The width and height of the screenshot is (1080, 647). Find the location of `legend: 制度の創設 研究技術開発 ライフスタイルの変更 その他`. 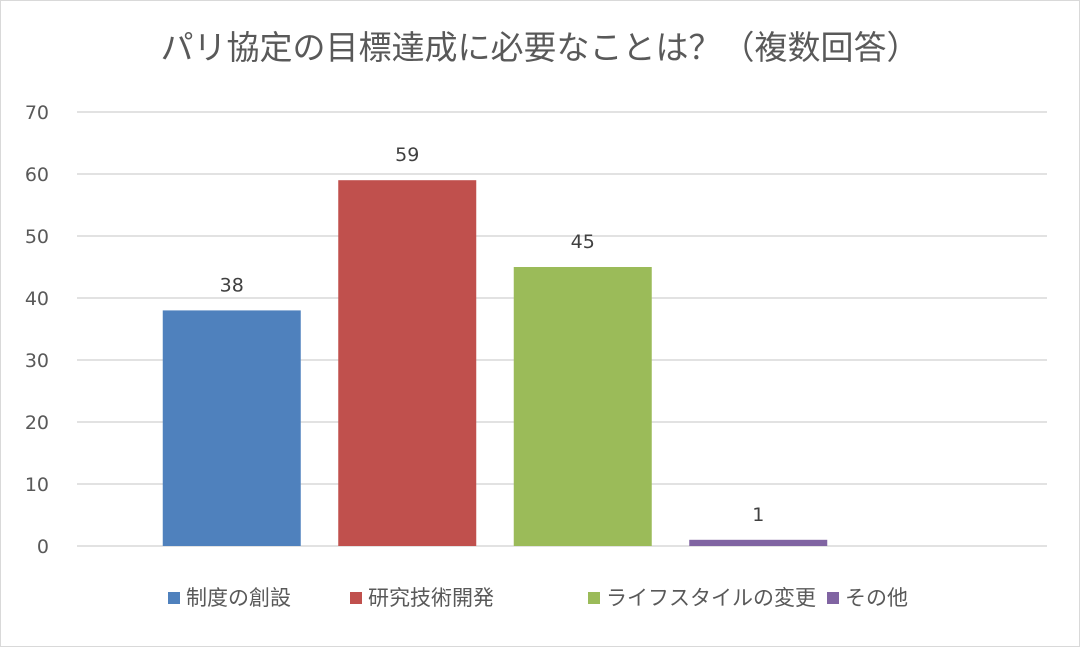

legend: 制度の創設 研究技術開発 ライフスタイルの変更 その他 is located at coordinates (538, 598).